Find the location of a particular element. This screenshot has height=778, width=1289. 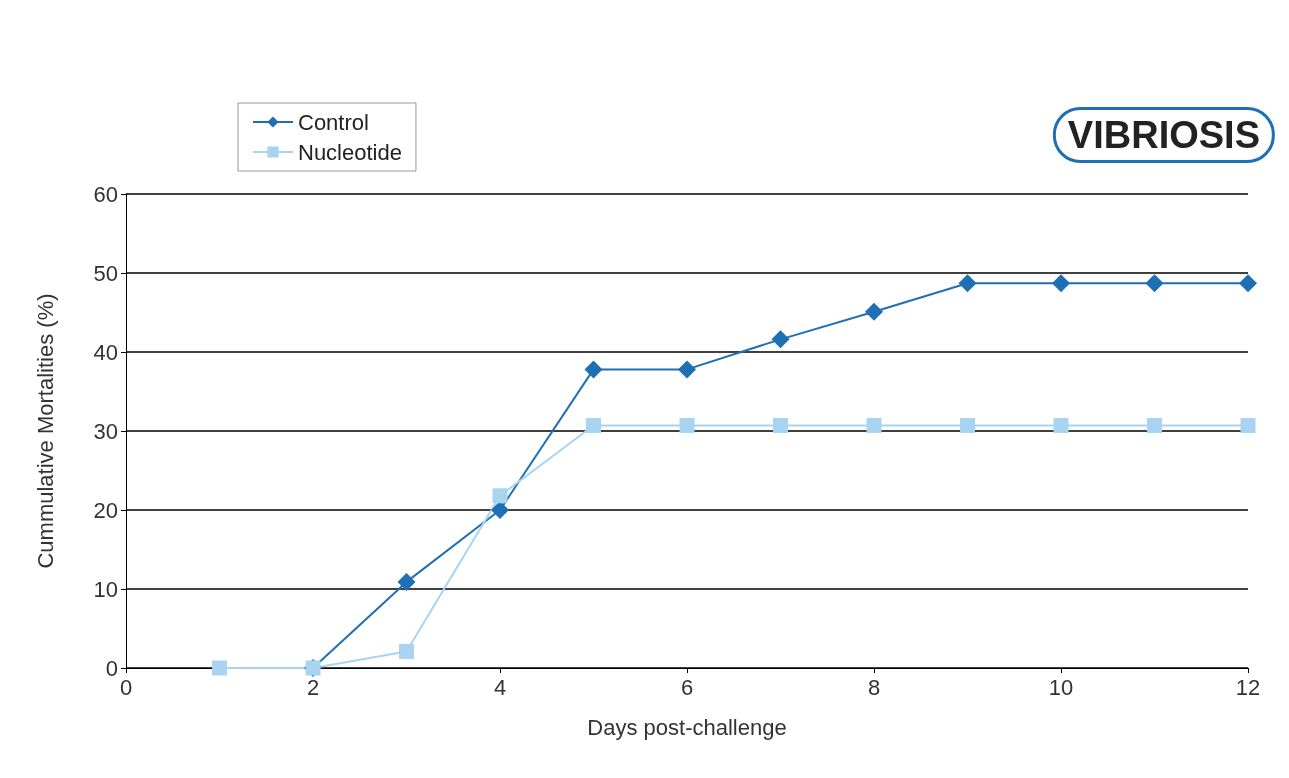

y-axis-title: Cummulative Mortalities (%) is located at coordinates (45, 431).